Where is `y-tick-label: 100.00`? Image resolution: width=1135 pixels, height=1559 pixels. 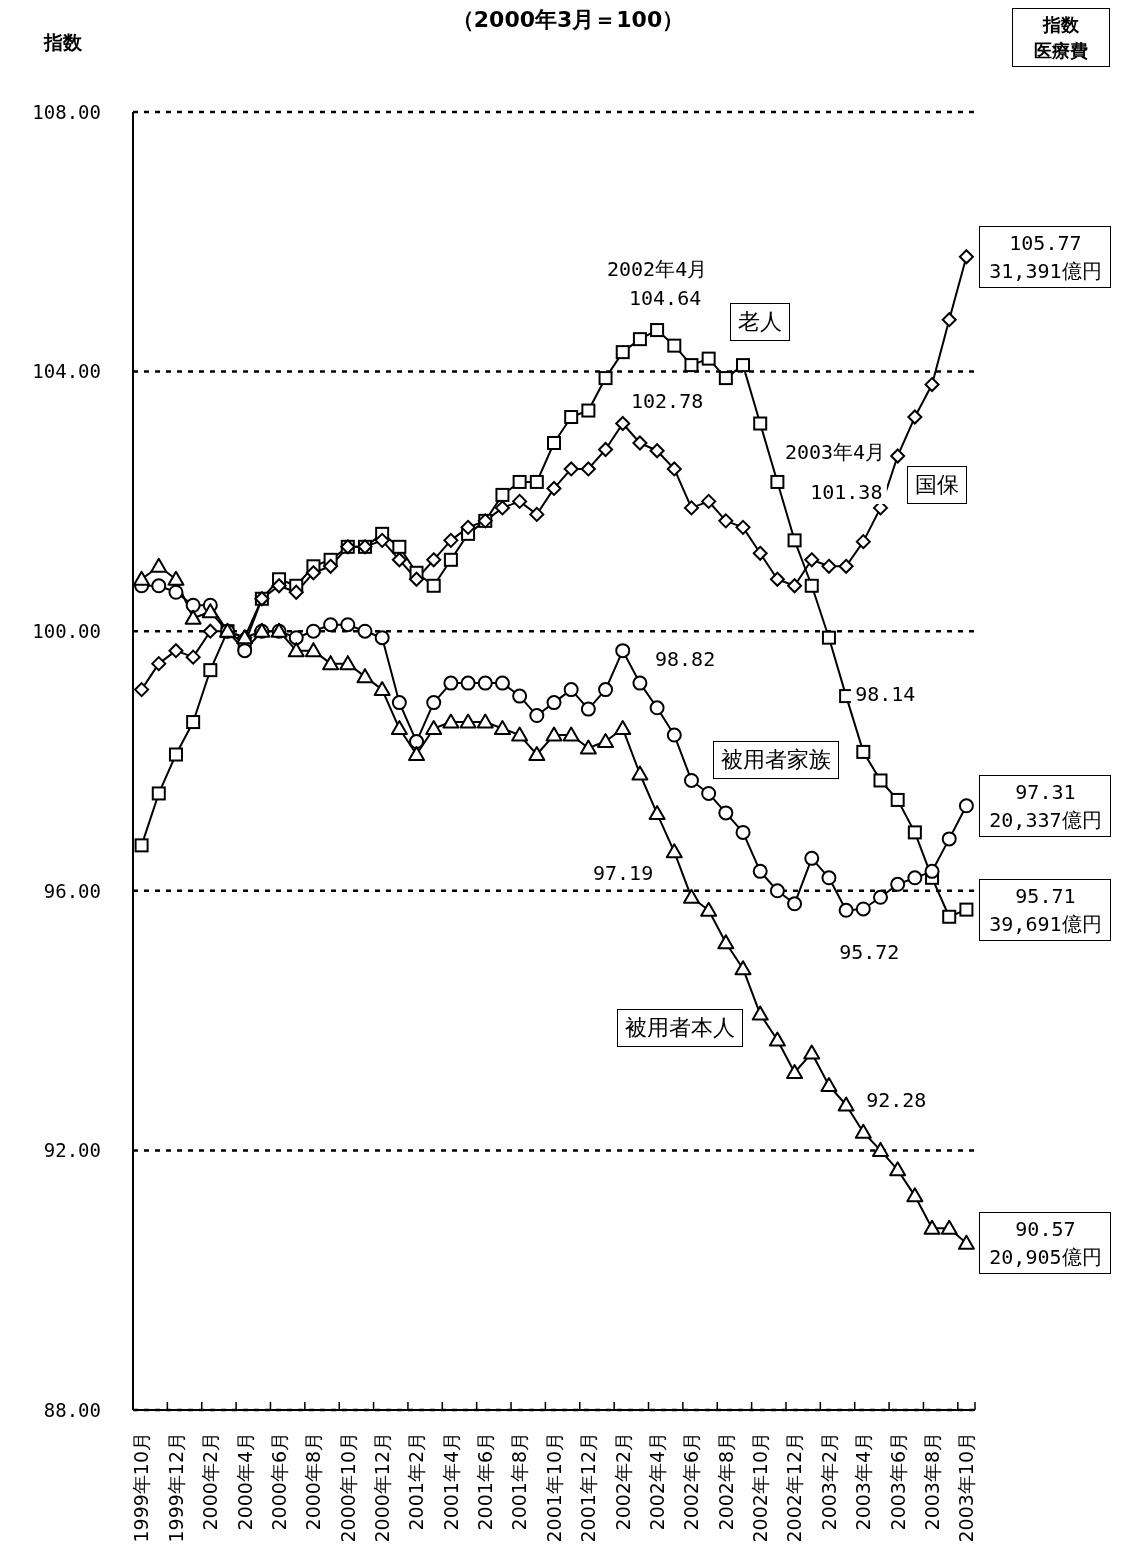 y-tick-label: 100.00 is located at coordinates (66, 631).